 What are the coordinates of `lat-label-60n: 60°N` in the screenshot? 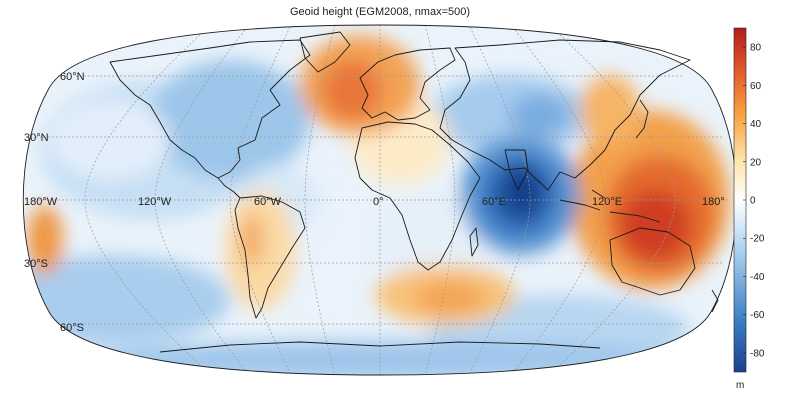 It's located at (72, 77).